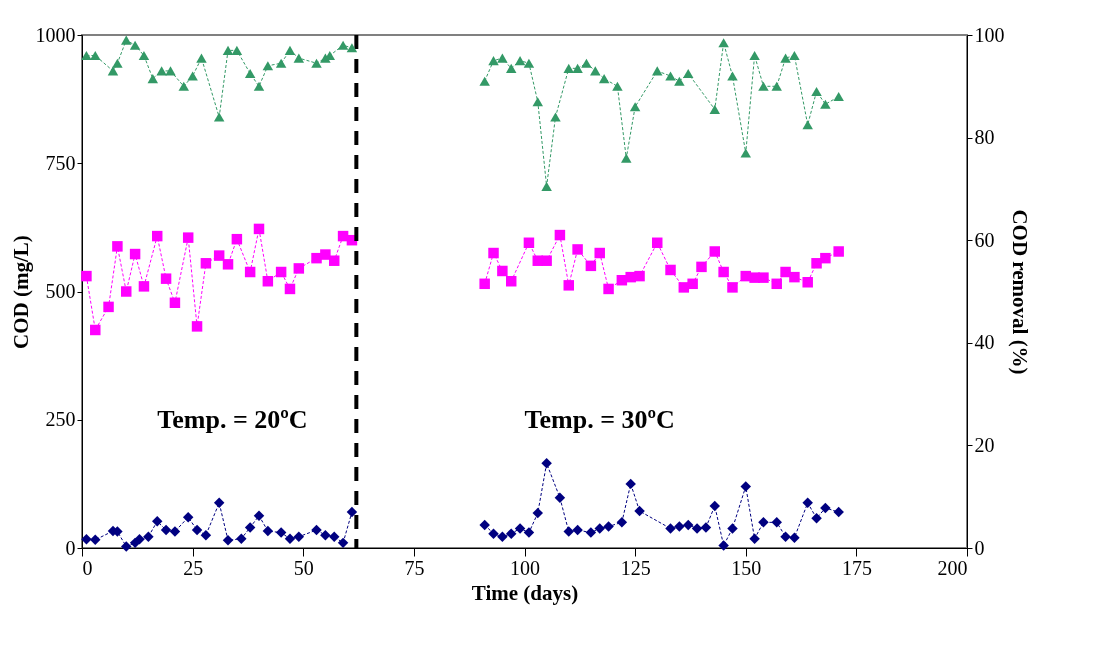 The image size is (1109, 647). What do you see at coordinates (20, 292) in the screenshot?
I see `y-axis-title: COD (mg/L)` at bounding box center [20, 292].